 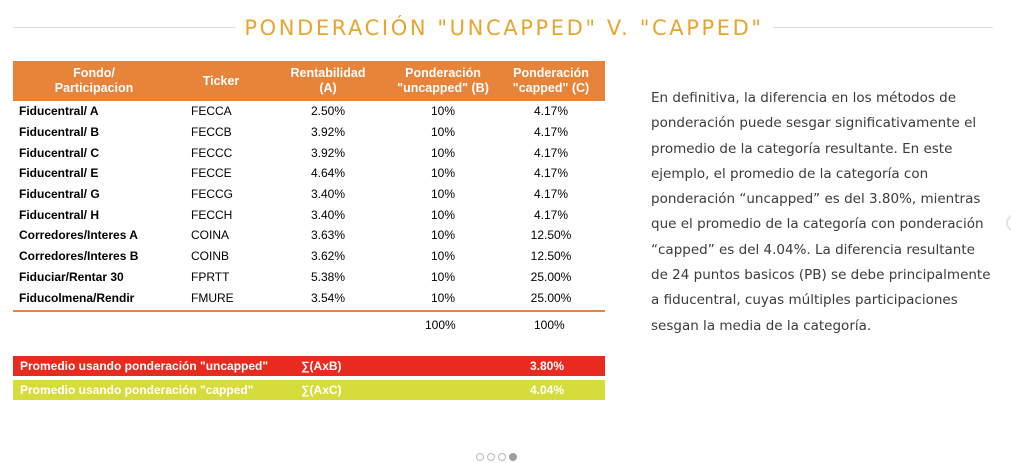 I want to click on total-uncapped: 100%, so click(x=440, y=325).